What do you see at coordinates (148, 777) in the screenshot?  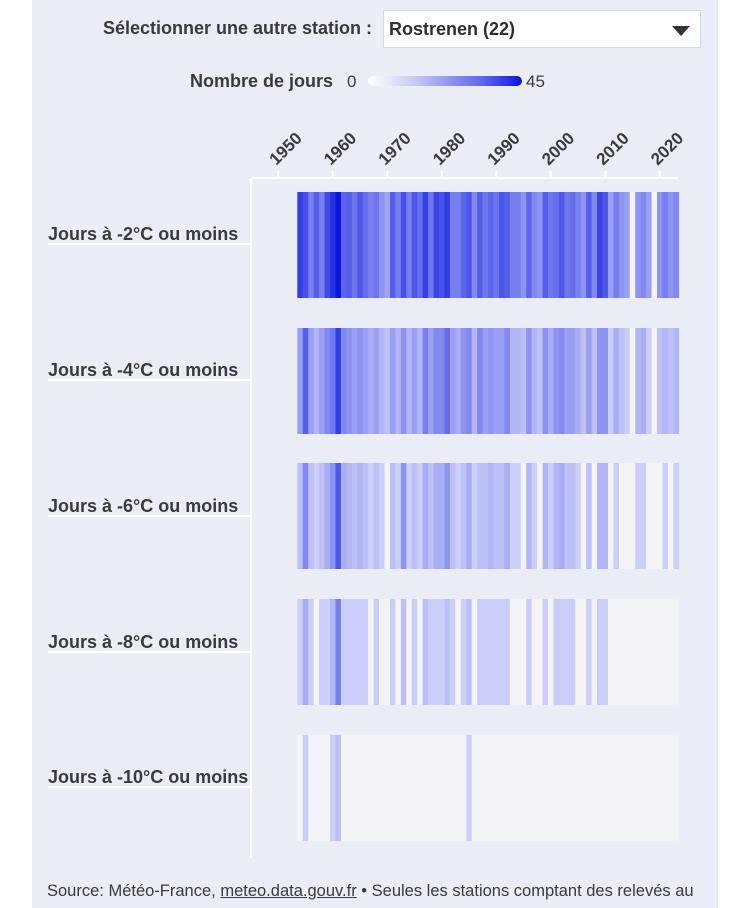 I see `row-label: Jours à -10°C ou moins` at bounding box center [148, 777].